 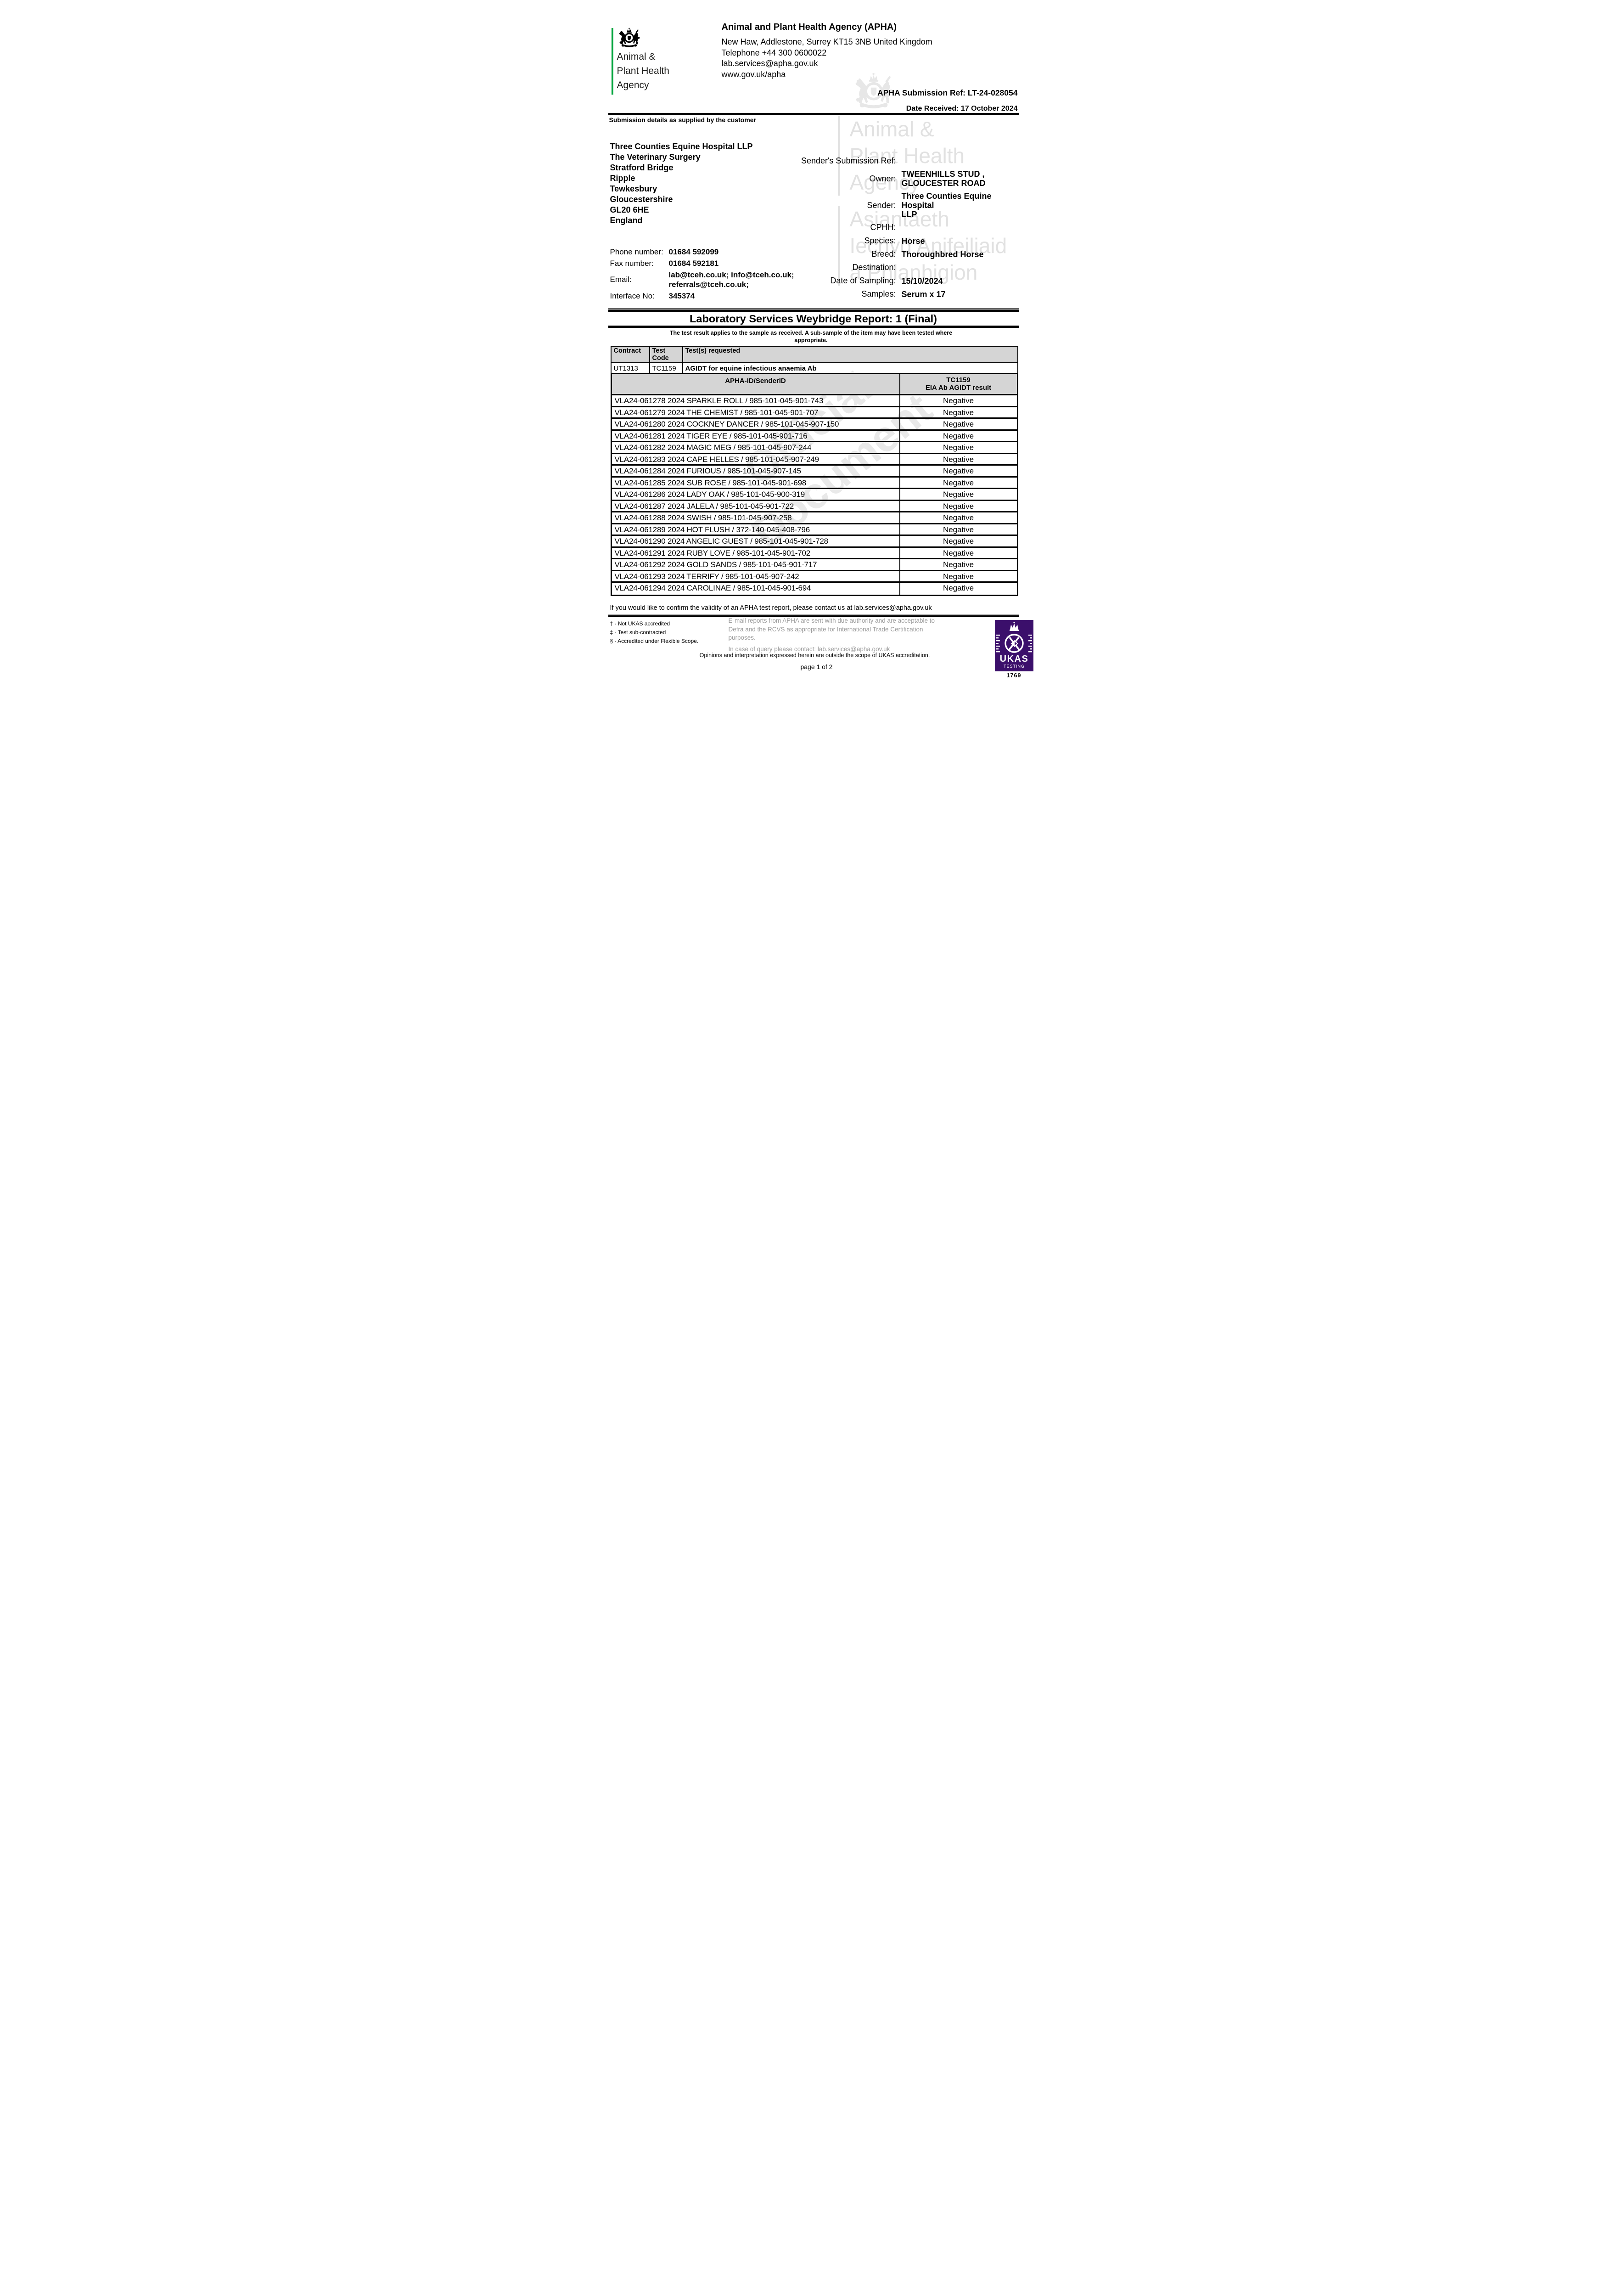 I want to click on field-value: Three Counties Equine Hospital LLP, so click(x=958, y=205).